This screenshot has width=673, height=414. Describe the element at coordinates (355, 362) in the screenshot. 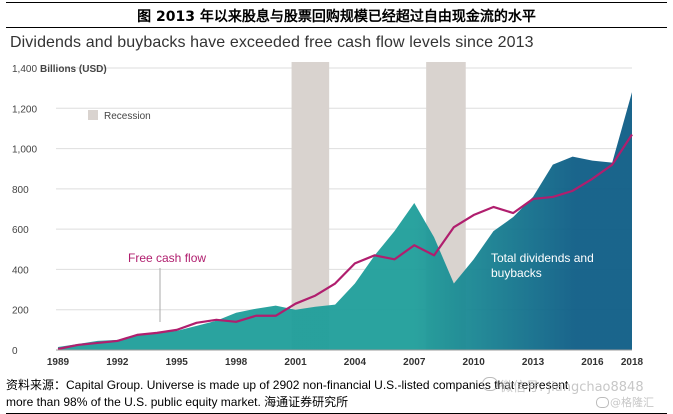

I see `x-tick-label: 2004` at that location.